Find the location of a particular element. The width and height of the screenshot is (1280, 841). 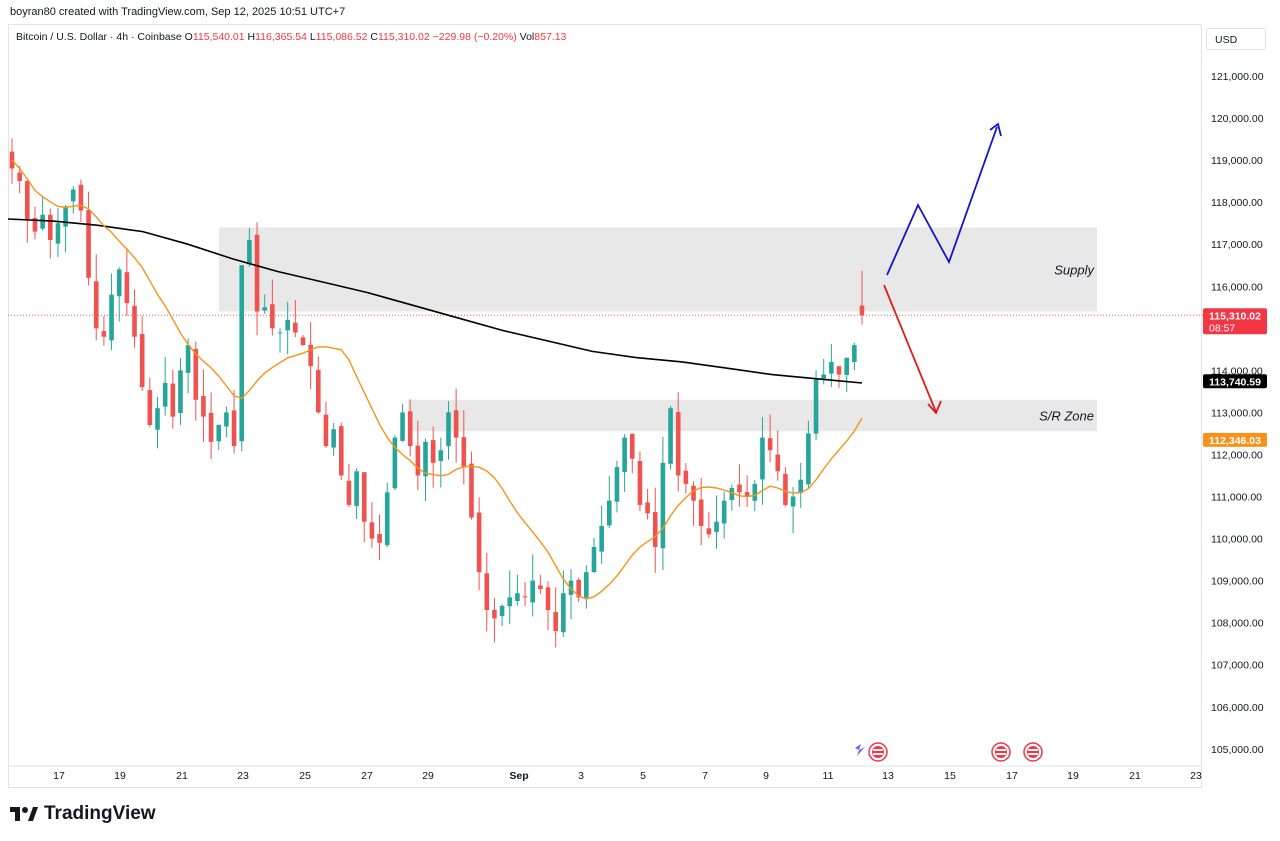

currency-button: USD is located at coordinates (1236, 39).